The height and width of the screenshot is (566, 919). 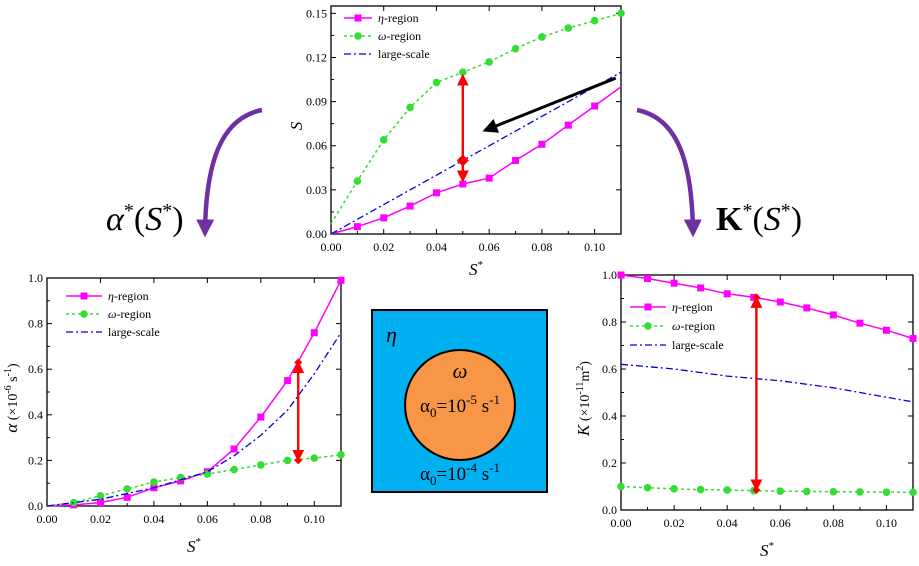 What do you see at coordinates (316, 146) in the screenshot?
I see `y-tick-label: 0.06` at bounding box center [316, 146].